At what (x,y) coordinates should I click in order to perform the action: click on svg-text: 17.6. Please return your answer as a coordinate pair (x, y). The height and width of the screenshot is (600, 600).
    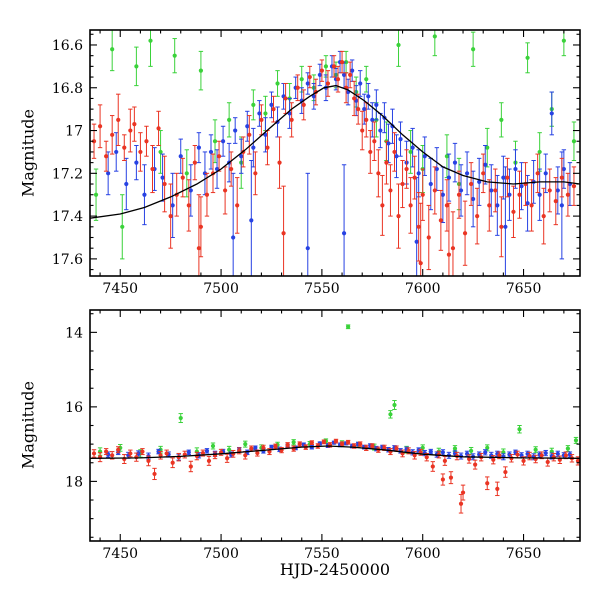
    Looking at the image, I should click on (67, 260).